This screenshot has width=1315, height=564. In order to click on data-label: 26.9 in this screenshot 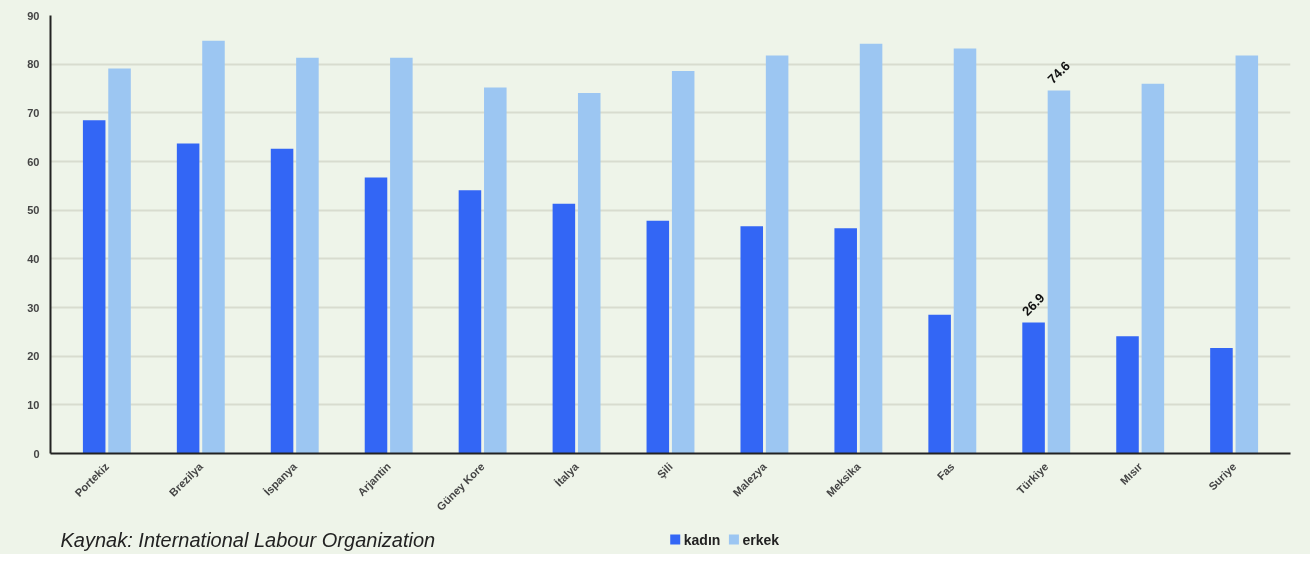, I will do `click(1033, 304)`.